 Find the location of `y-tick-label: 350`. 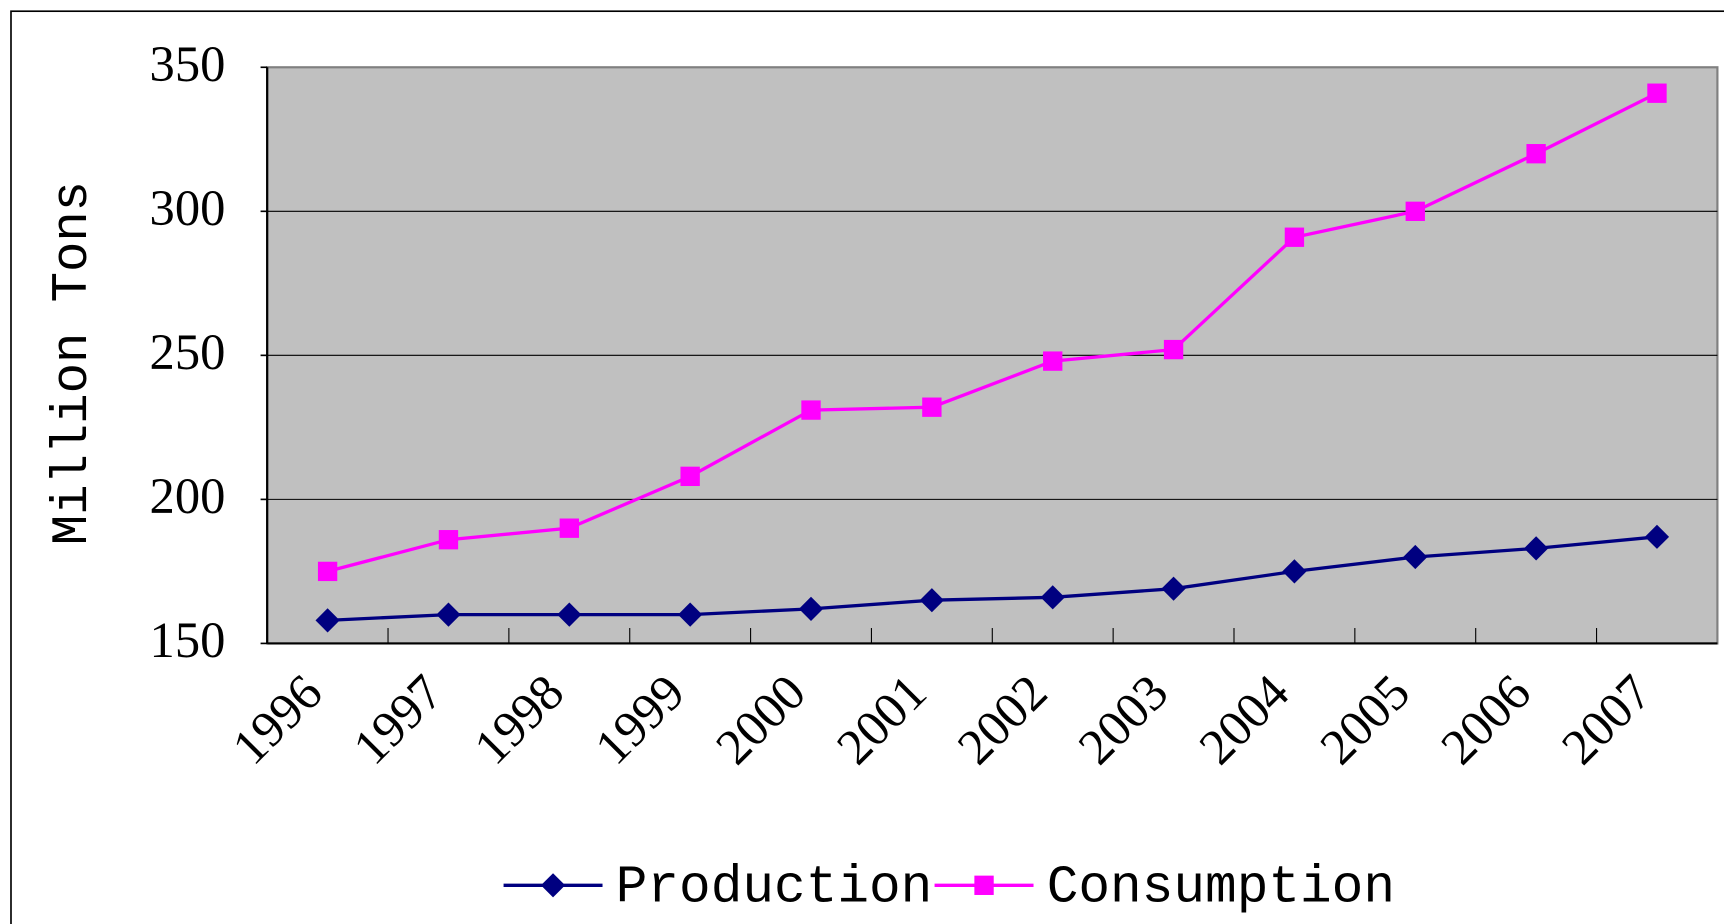

y-tick-label: 350 is located at coordinates (188, 64).